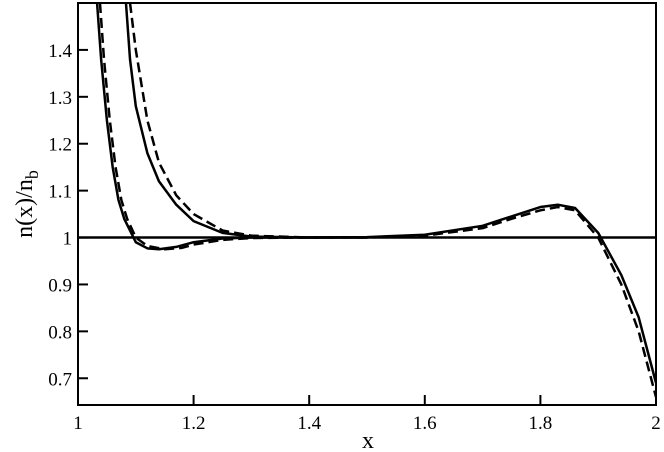 This screenshot has height=452, width=664. I want to click on y-axis-label: n(x)/nb, so click(27, 204).